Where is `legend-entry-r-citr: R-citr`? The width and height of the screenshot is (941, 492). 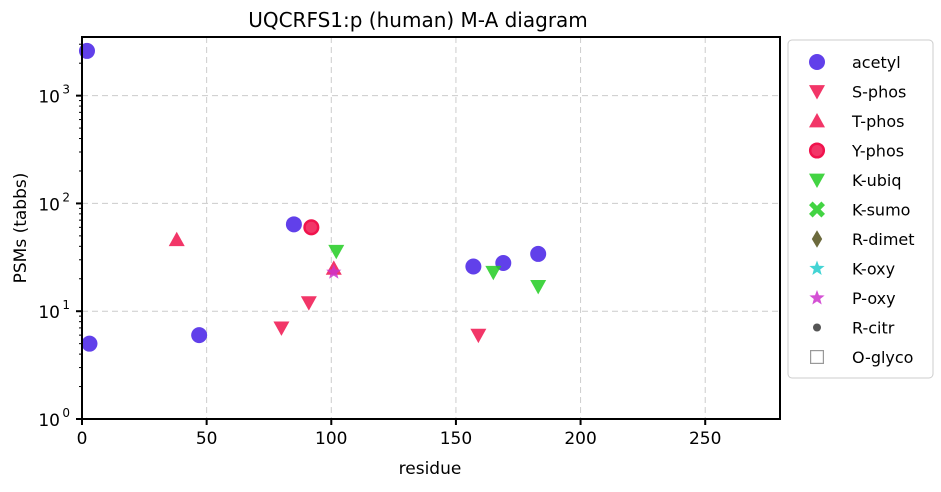
legend-entry-r-citr: R-citr is located at coordinates (854, 328).